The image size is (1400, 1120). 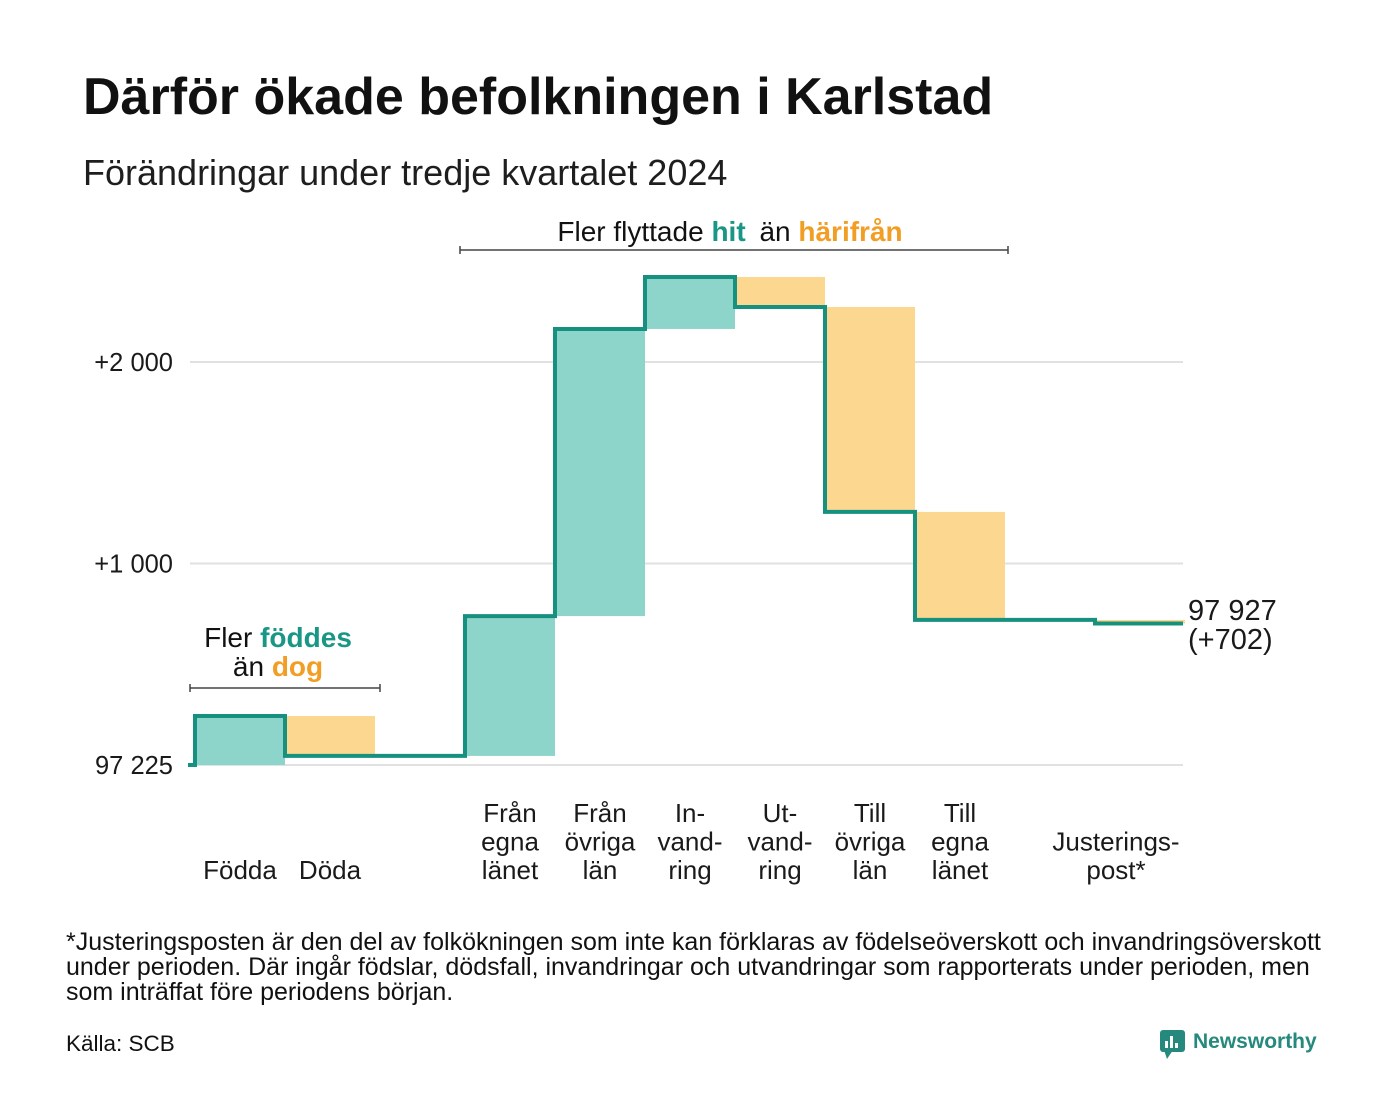 I want to click on source-credit: Källa: SCB, so click(x=120, y=1043).